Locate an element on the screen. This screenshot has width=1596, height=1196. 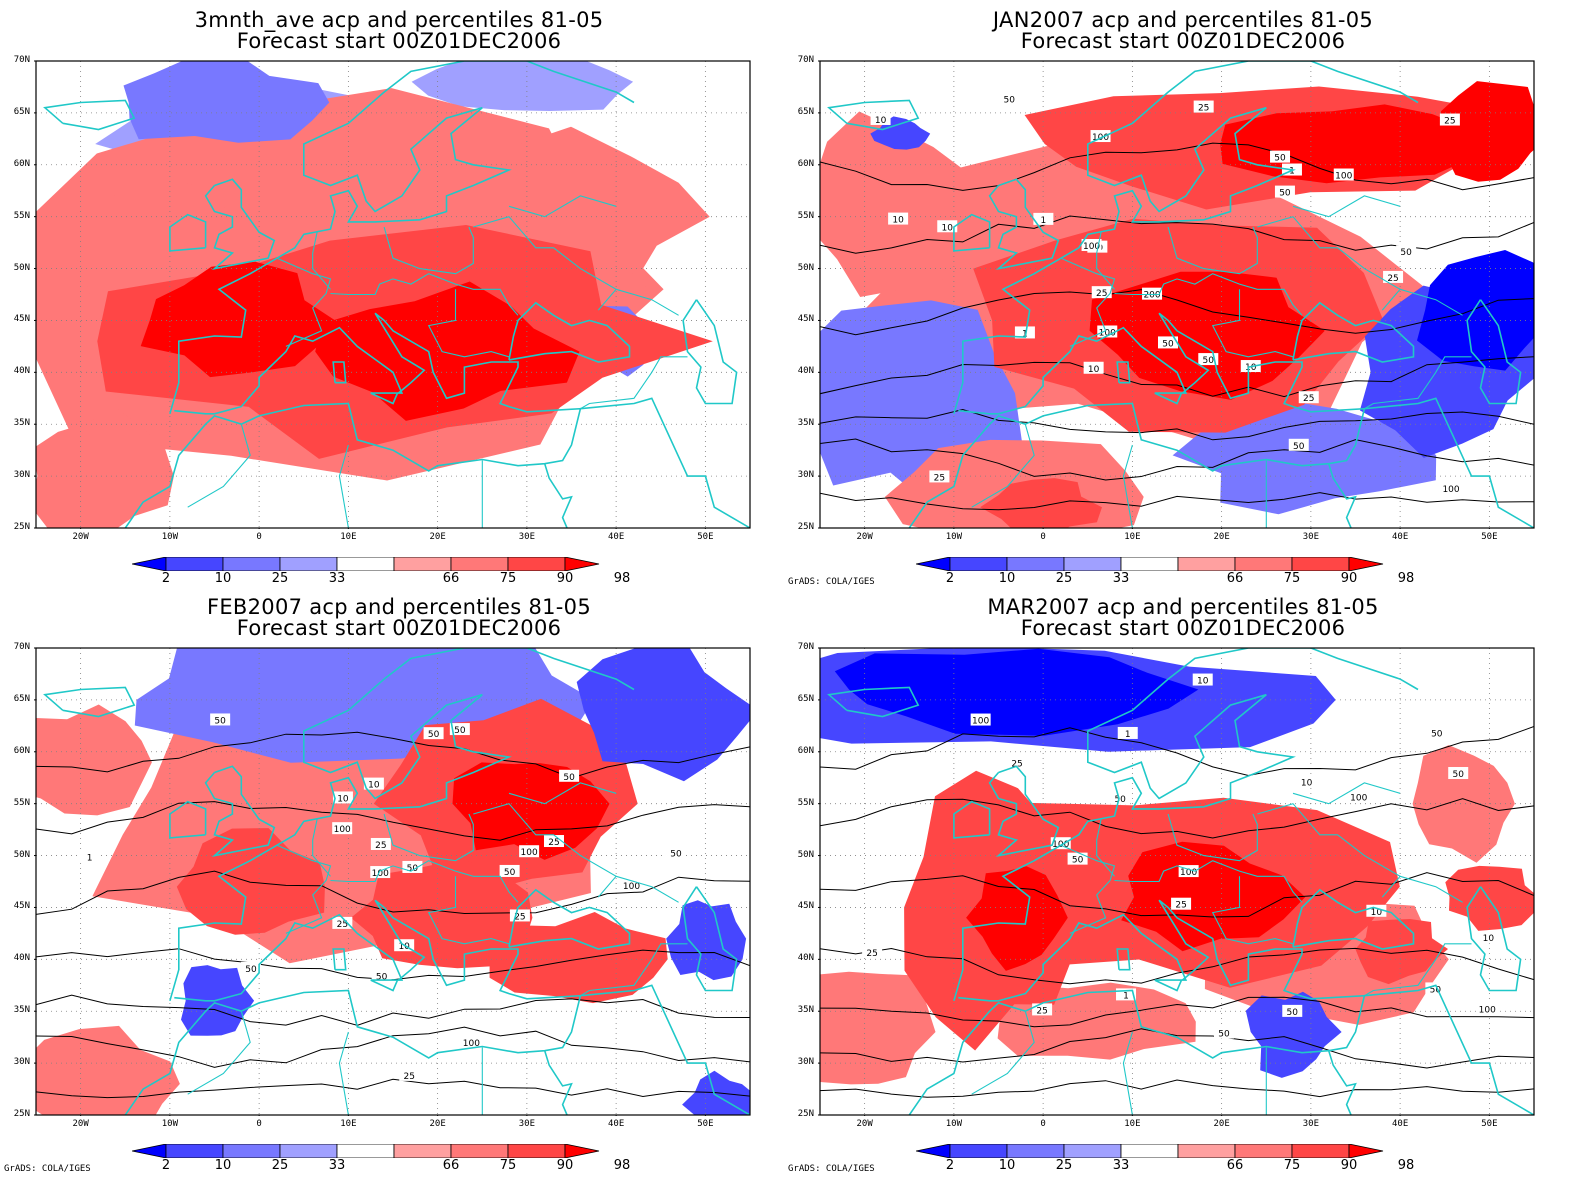
panel-title-line1: JAN2007 acp and percentiles 81-05 is located at coordinates (1183, 20).